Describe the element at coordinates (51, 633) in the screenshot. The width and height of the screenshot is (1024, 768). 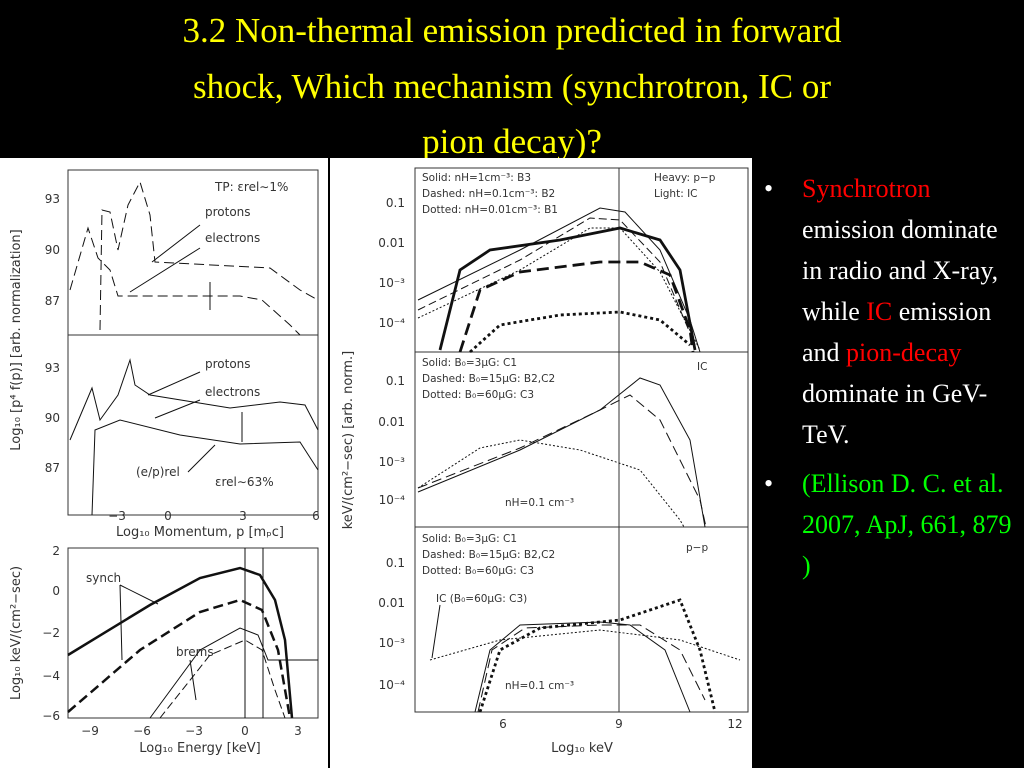
I see `y-tick-label: −2` at that location.